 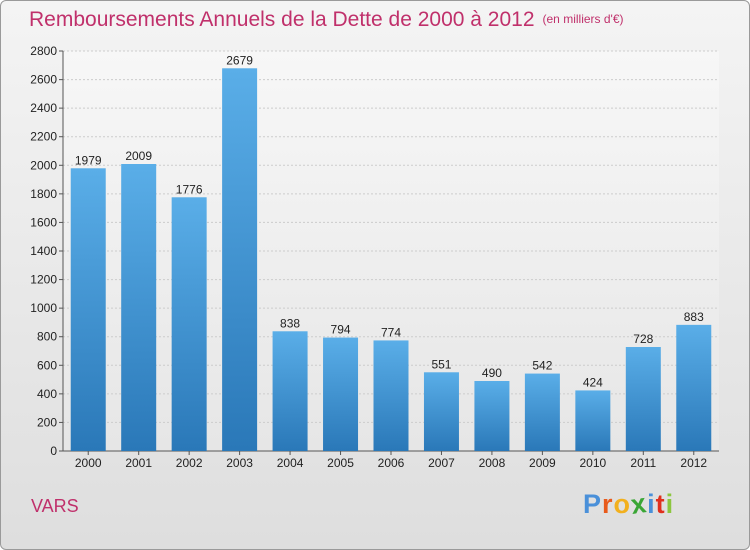 What do you see at coordinates (608, 504) in the screenshot?
I see `logo-letter: r` at bounding box center [608, 504].